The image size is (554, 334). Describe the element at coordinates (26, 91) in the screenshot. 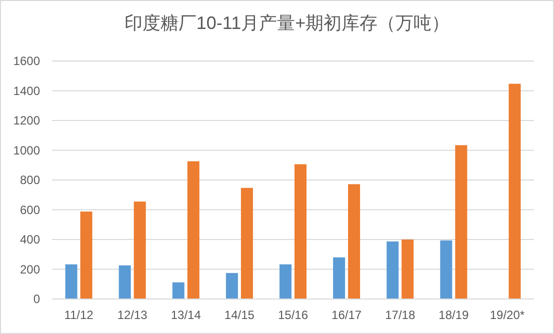

I see `y-tick-label: 1400` at that location.